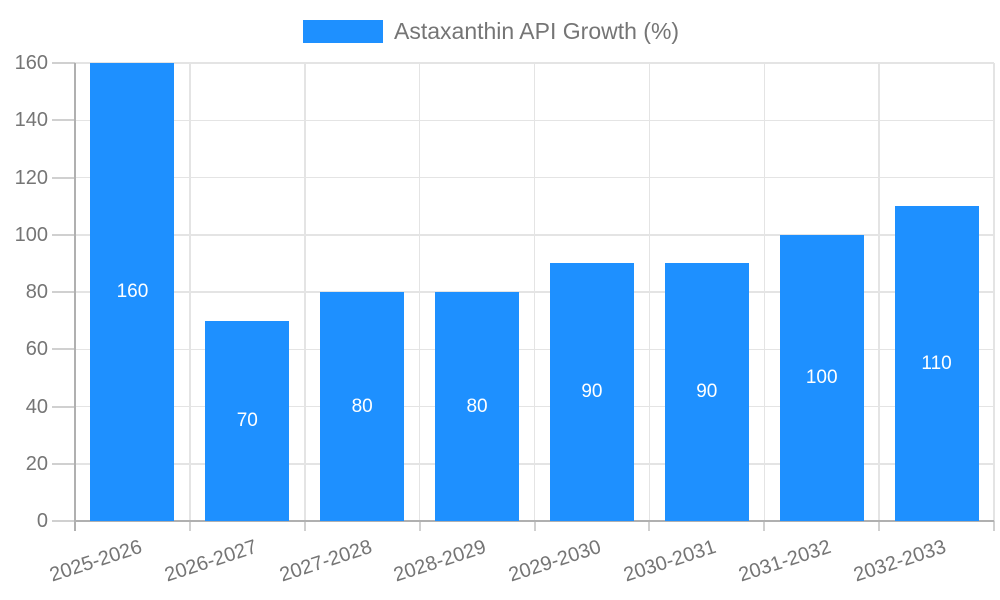 The width and height of the screenshot is (1000, 600). I want to click on bar-value-label: 100, so click(821, 377).